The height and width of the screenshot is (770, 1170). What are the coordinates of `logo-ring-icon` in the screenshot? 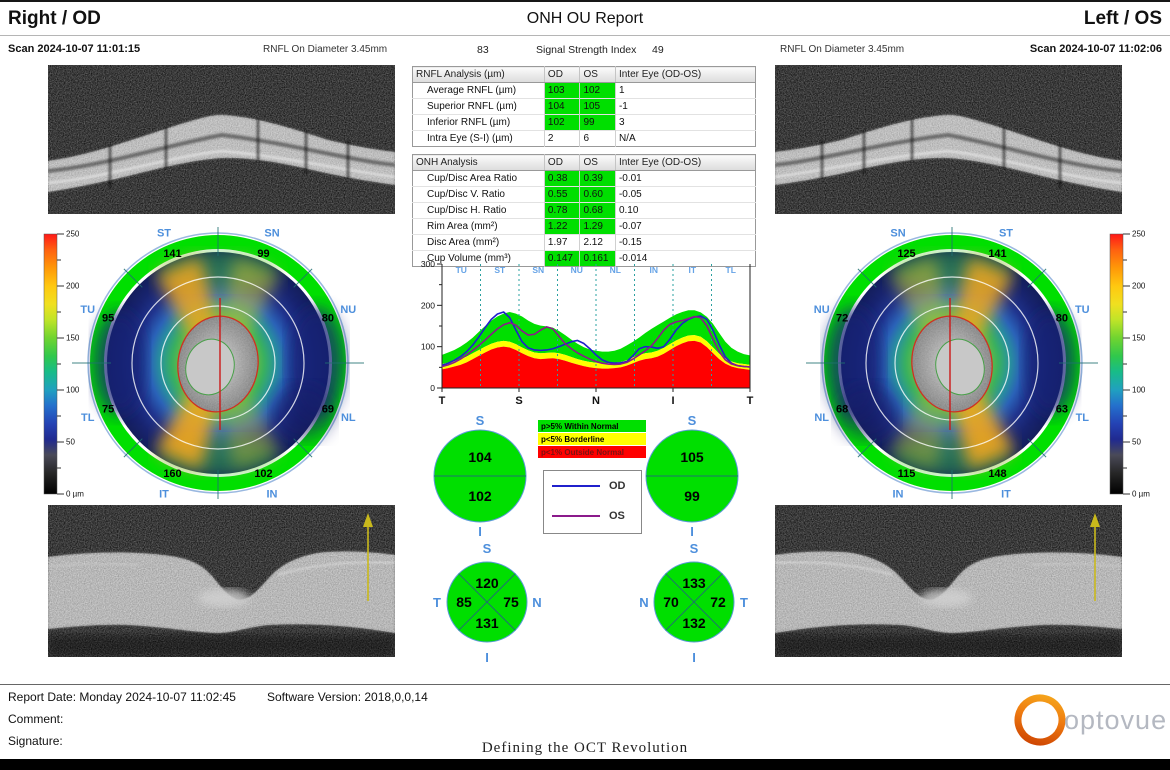 It's located at (1040, 720).